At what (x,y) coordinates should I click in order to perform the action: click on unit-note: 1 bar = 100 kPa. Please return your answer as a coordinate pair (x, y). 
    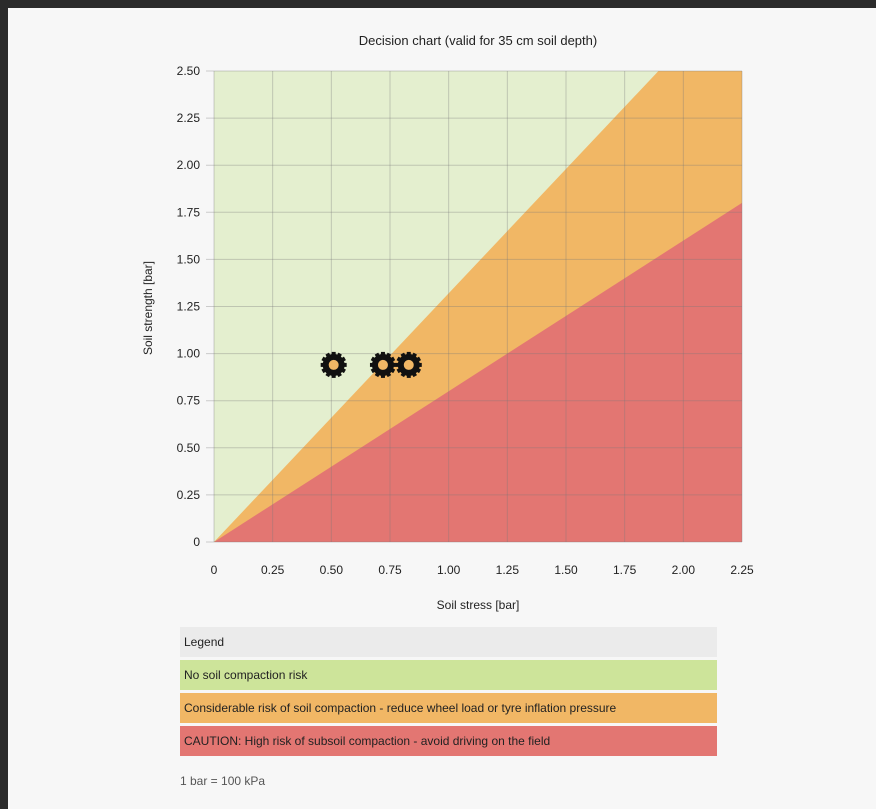
    Looking at the image, I should click on (223, 781).